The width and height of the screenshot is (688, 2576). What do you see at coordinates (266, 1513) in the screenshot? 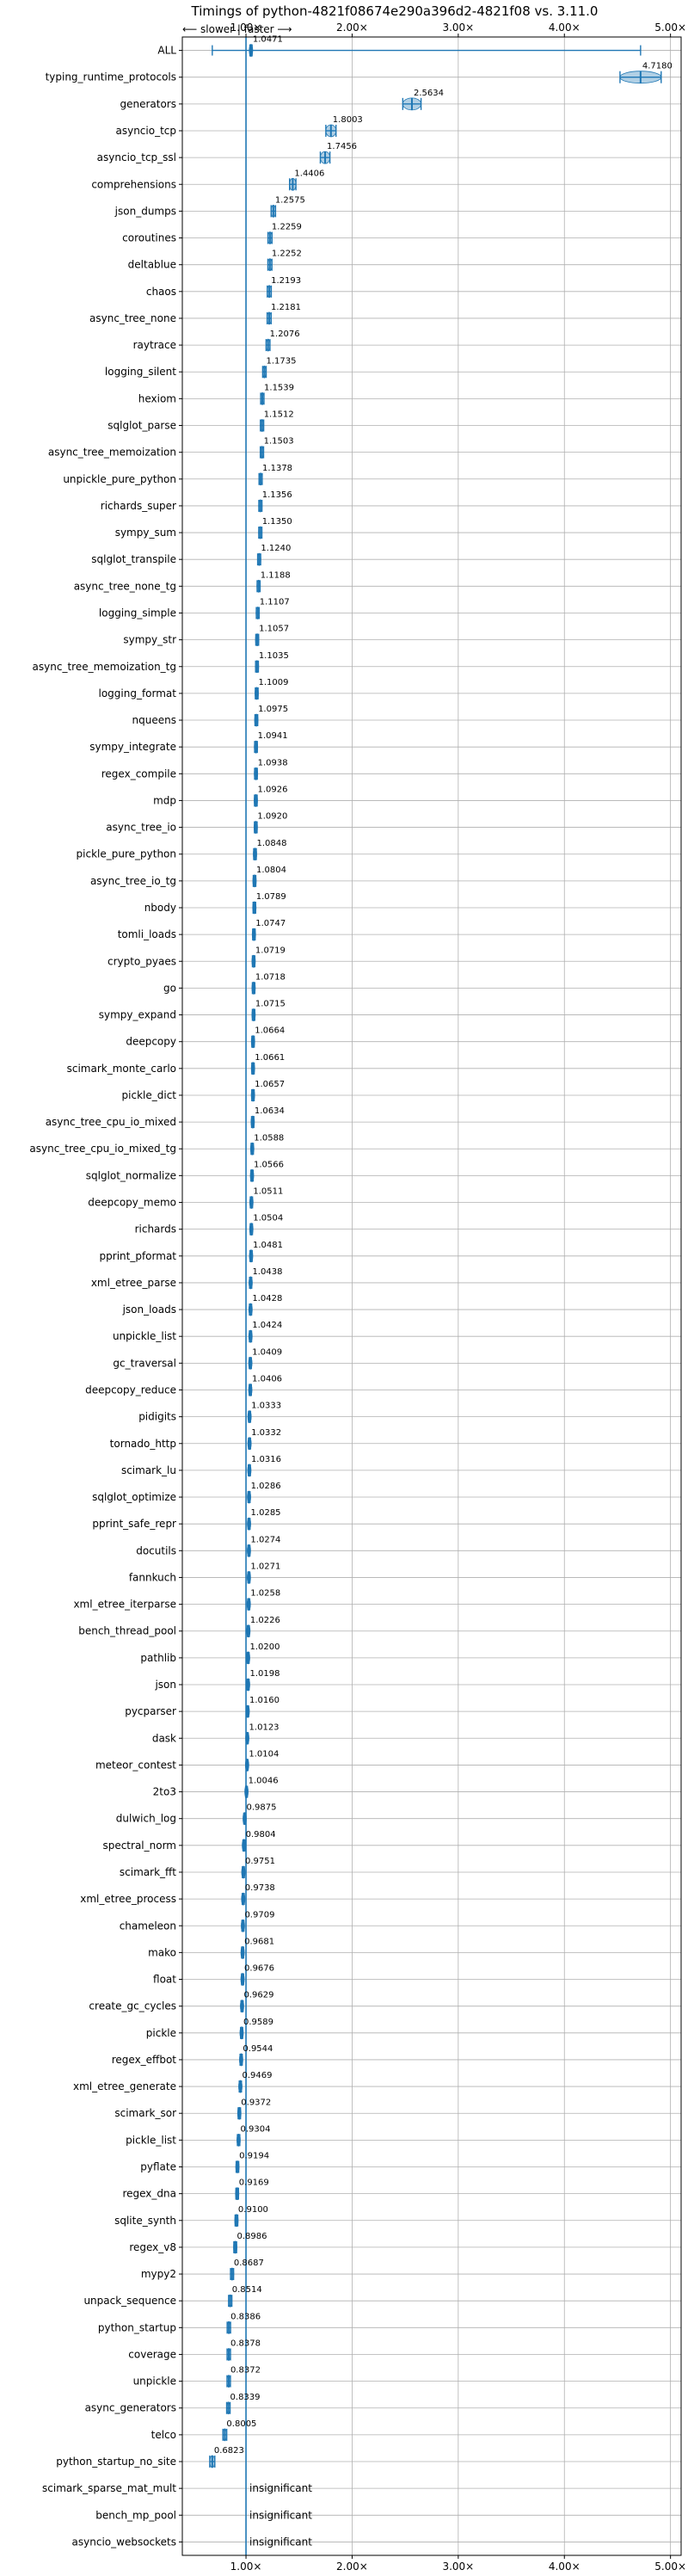
I see `value-label: 1.0285` at bounding box center [266, 1513].